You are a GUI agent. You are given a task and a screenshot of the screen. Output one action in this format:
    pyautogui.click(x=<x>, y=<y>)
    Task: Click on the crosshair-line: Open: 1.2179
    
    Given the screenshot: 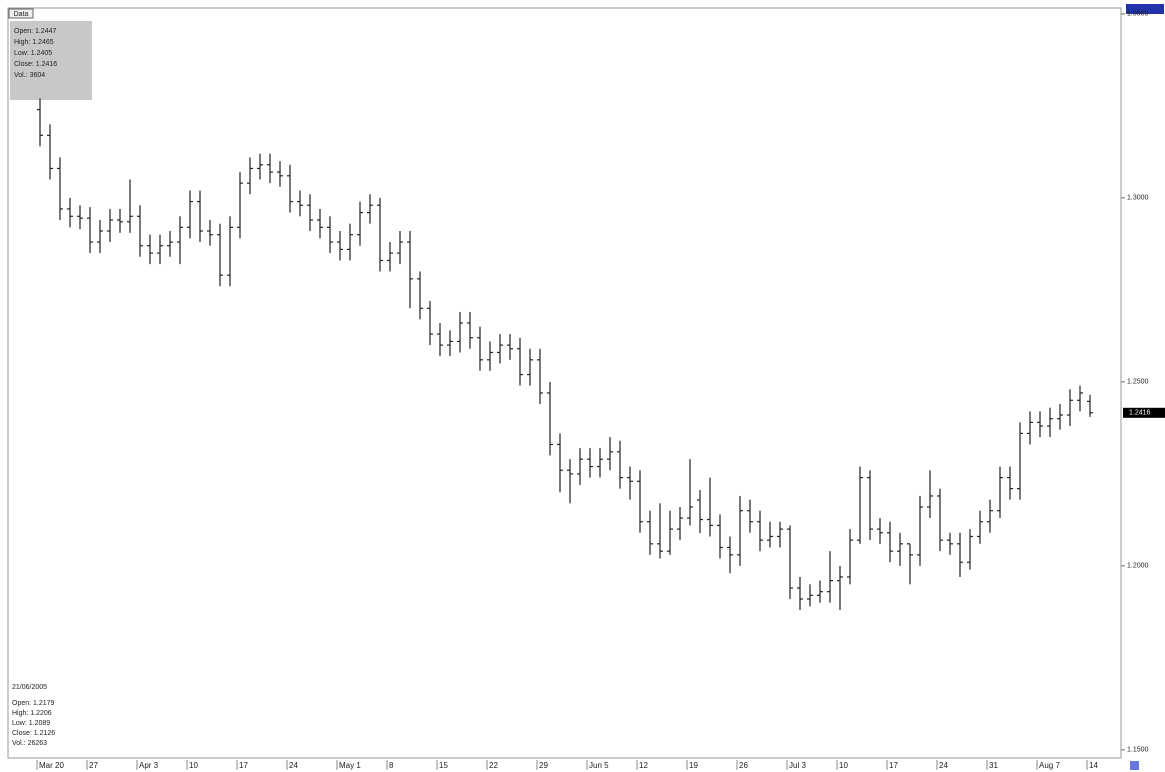 What is the action you would take?
    pyautogui.click(x=33, y=703)
    